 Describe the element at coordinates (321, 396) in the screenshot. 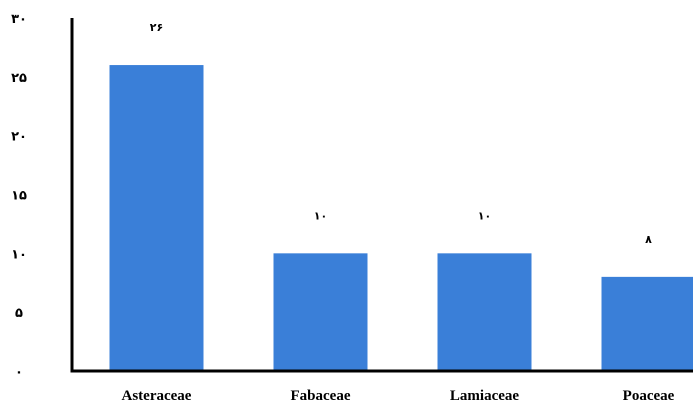

I see `x-tick-label-fabaceae: Fabaceae` at that location.